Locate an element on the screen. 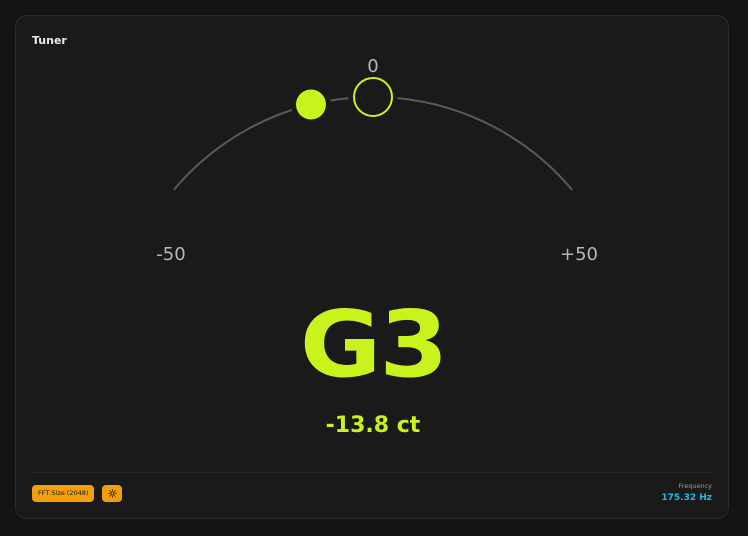 The height and width of the screenshot is (536, 748). gauge-center-target is located at coordinates (373, 97).